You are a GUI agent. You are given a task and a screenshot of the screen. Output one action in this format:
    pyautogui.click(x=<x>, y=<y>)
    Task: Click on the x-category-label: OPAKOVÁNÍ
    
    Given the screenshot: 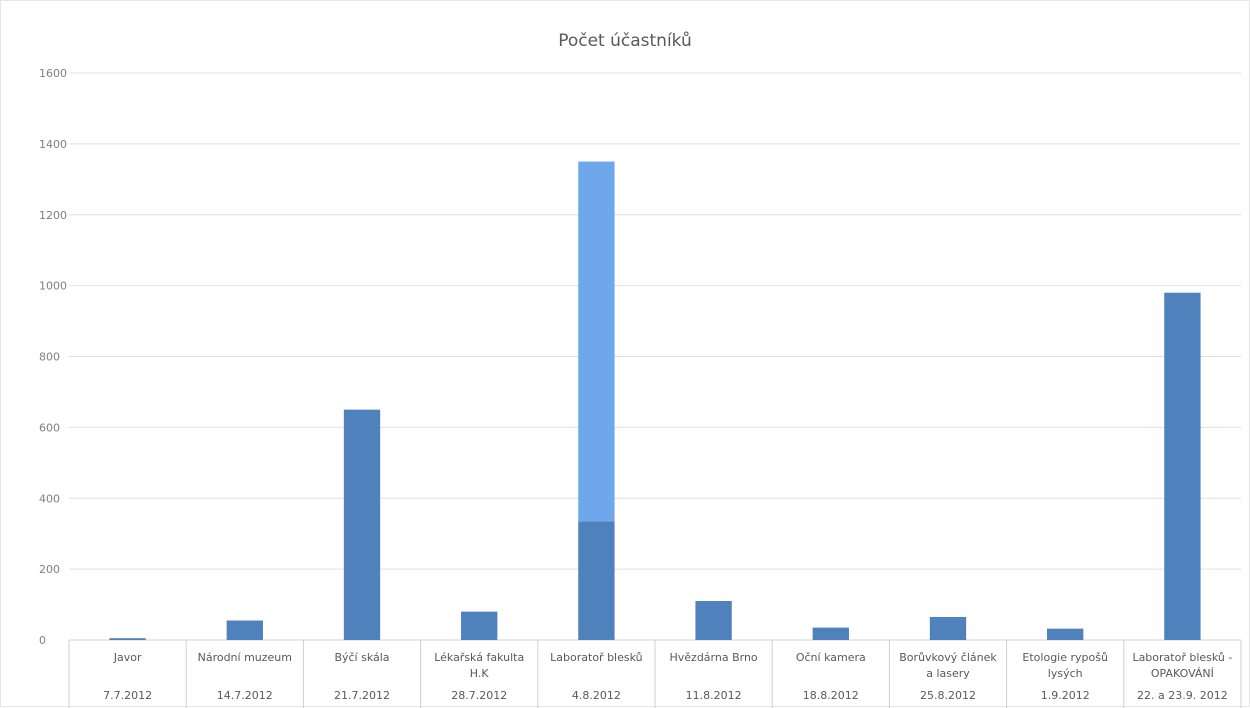 What is the action you would take?
    pyautogui.click(x=1182, y=673)
    